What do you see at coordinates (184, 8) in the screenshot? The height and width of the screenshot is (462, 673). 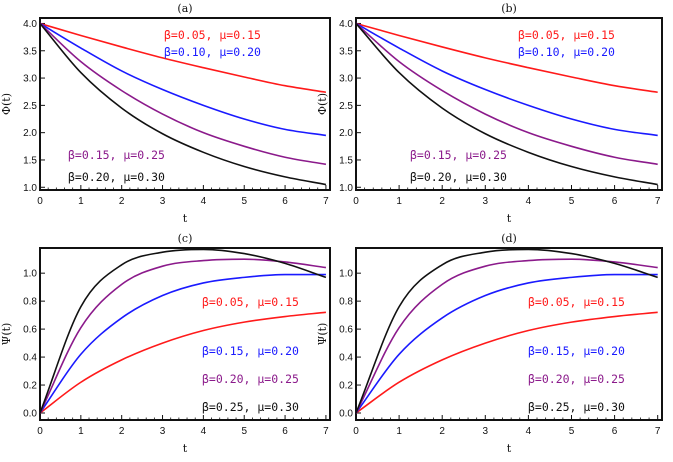 I see `panel-title: (a)` at bounding box center [184, 8].